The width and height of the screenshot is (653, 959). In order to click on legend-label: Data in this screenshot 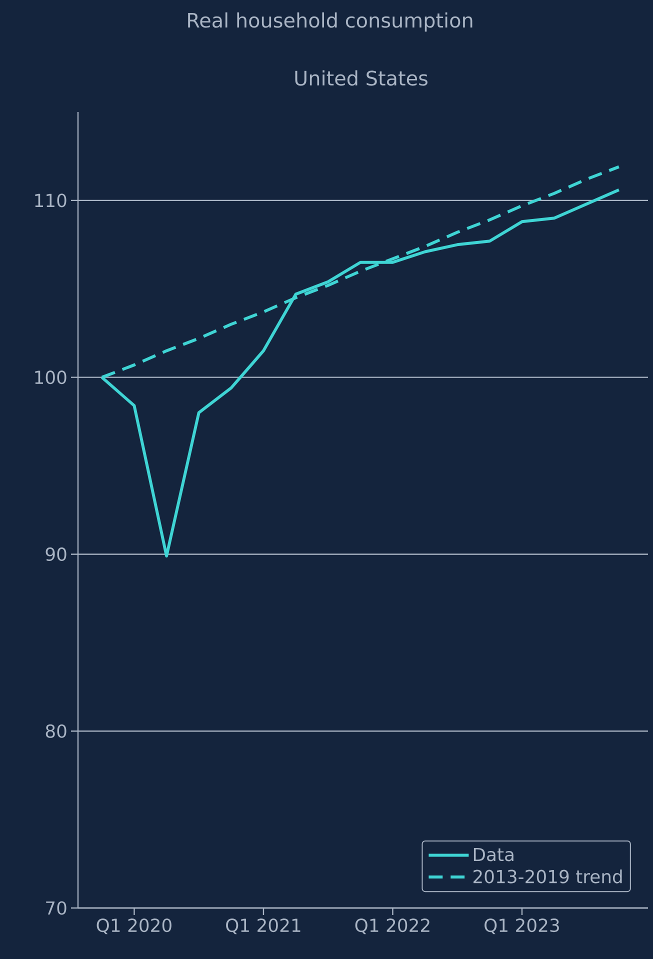, I will do `click(494, 855)`.